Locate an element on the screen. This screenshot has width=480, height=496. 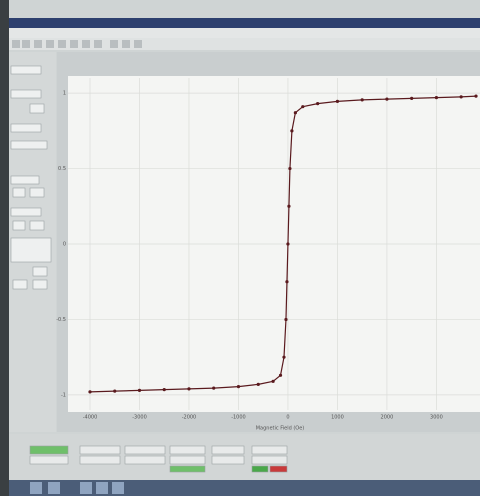
menu-bar is located at coordinates (244, 33).